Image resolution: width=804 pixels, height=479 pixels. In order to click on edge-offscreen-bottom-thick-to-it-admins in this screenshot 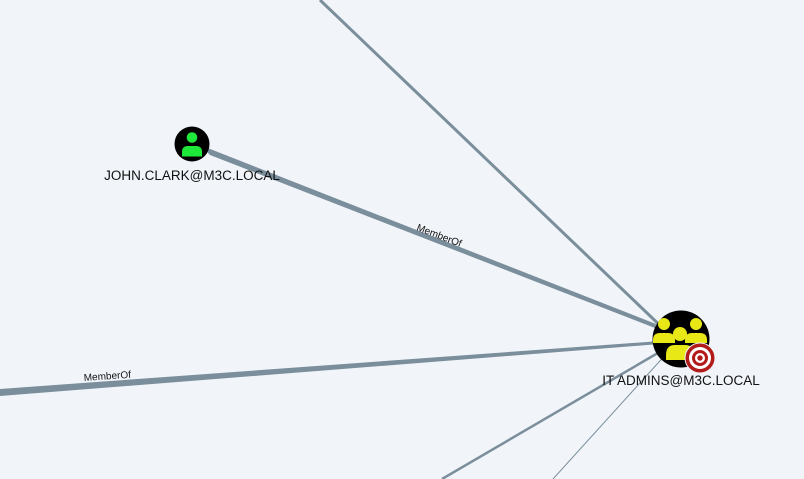, I will do `click(552, 413)`.